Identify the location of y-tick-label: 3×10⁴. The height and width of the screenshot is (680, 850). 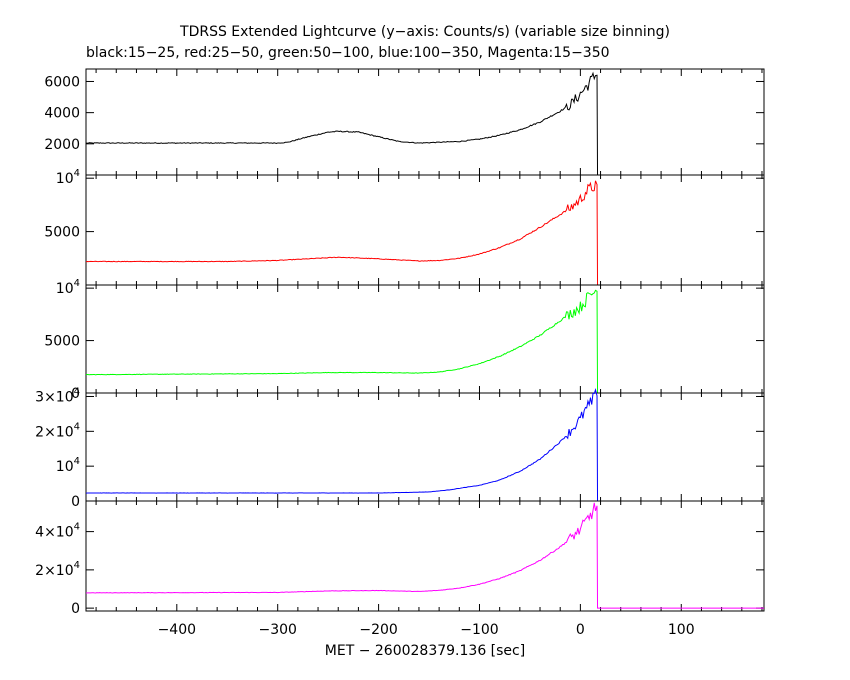
(57, 395).